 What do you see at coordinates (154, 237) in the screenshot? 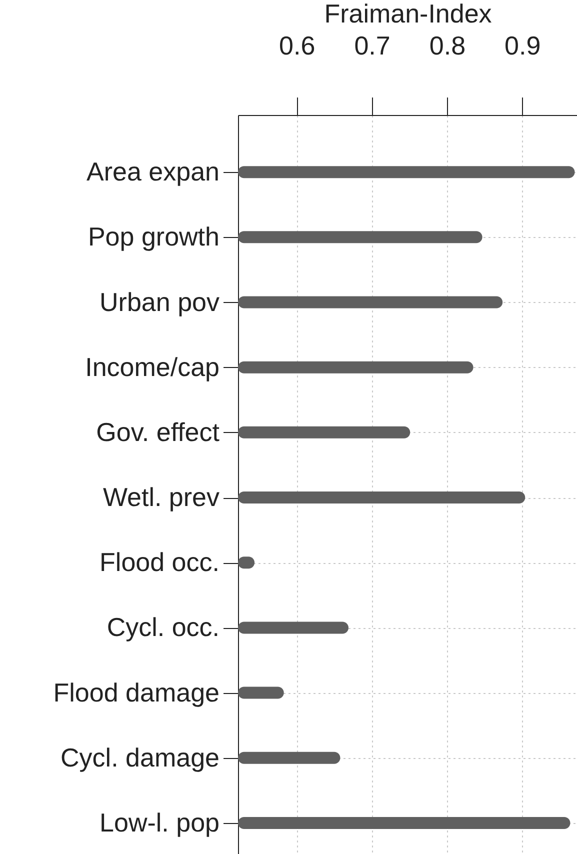
I see `y-tick-label: Pop growth` at bounding box center [154, 237].